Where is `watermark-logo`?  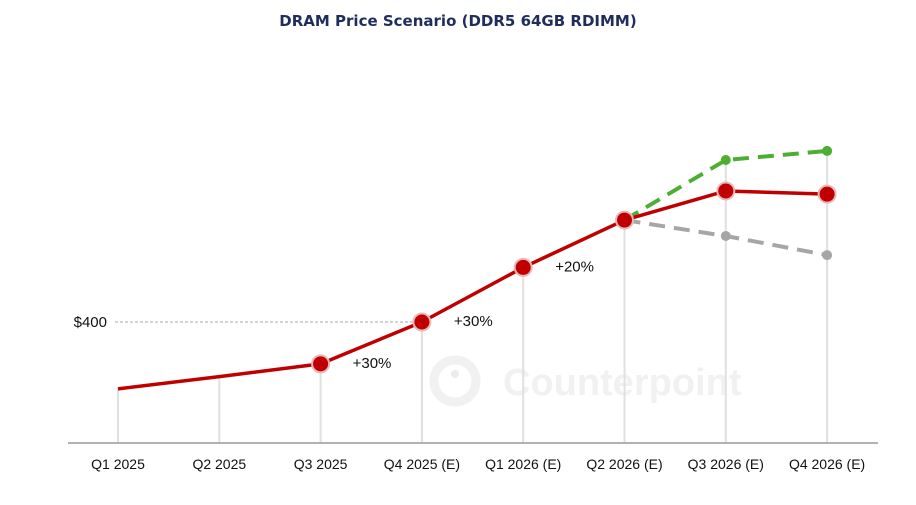 watermark-logo is located at coordinates (455, 381).